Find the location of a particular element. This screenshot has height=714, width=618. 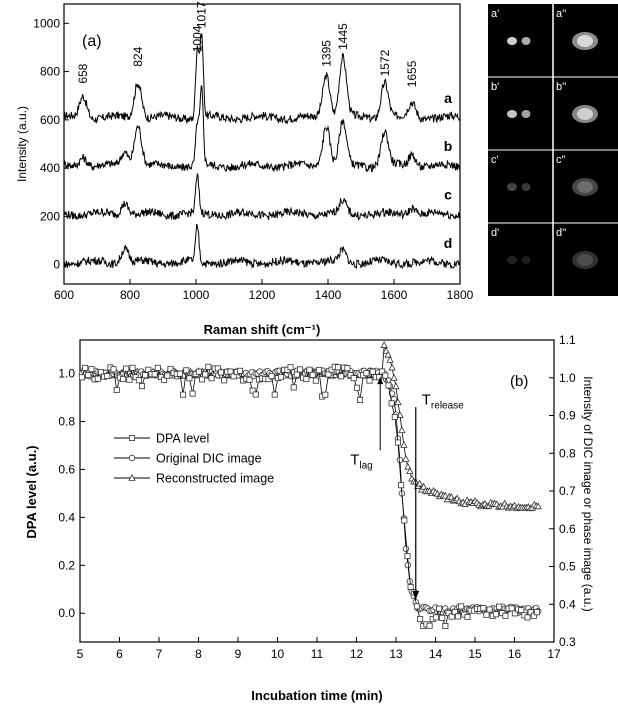

y2-tick-label: 0.6 is located at coordinates (567, 529).